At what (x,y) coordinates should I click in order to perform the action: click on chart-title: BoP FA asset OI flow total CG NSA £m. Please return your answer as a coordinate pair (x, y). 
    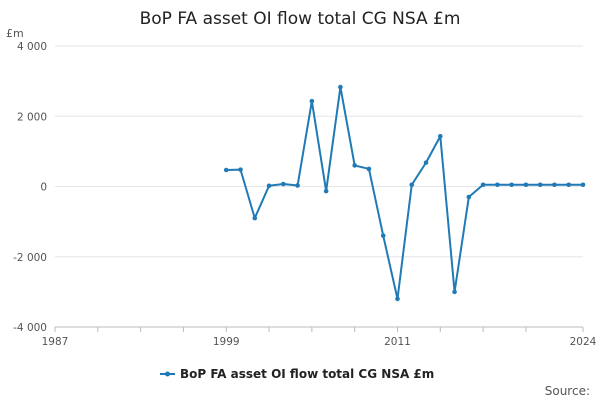
    Looking at the image, I should click on (300, 19).